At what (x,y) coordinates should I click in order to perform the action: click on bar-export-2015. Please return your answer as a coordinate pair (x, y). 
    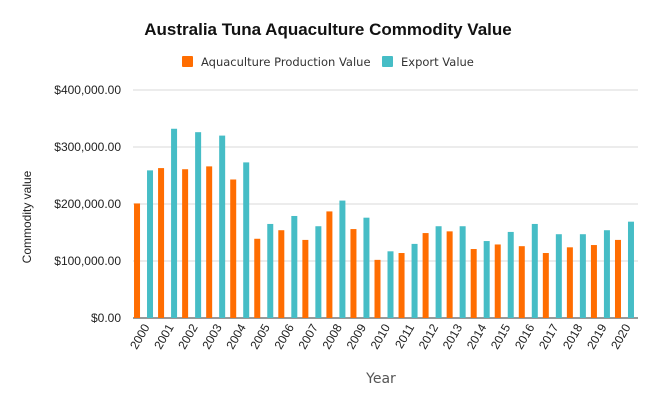
    Looking at the image, I should click on (510, 274).